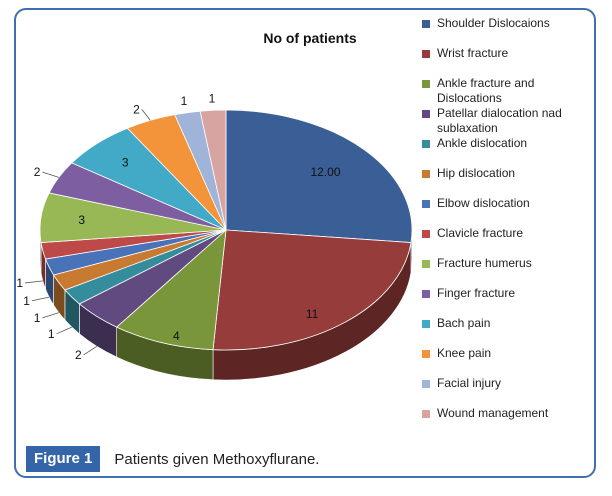  I want to click on pie-slice-ankle-fracture-and-dislocations, so click(171, 290).